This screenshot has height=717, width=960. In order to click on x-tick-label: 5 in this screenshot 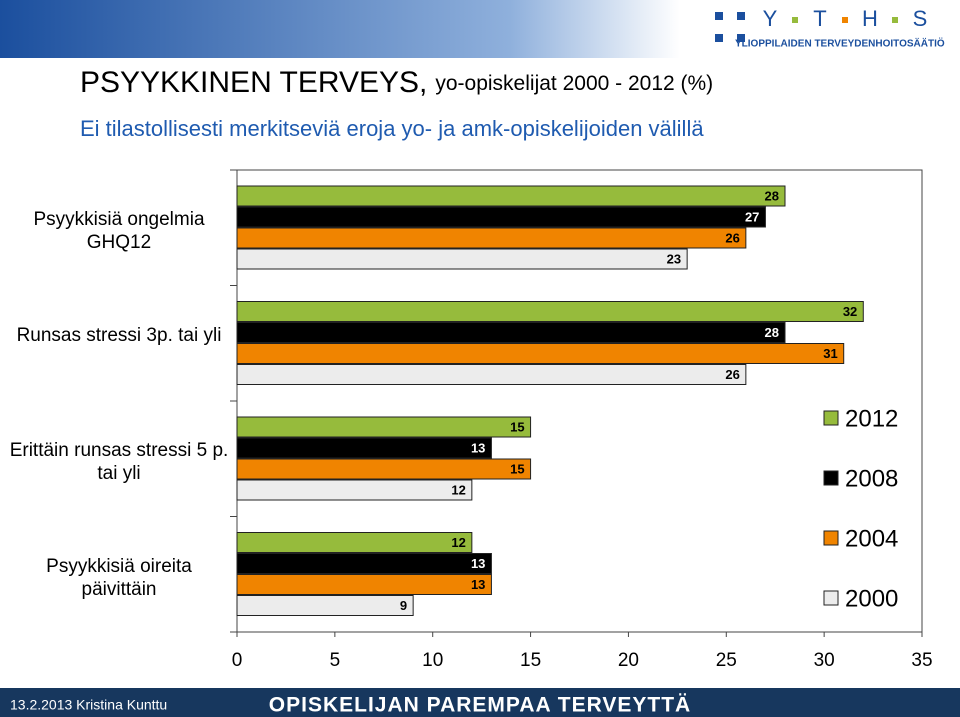, I will do `click(335, 660)`.